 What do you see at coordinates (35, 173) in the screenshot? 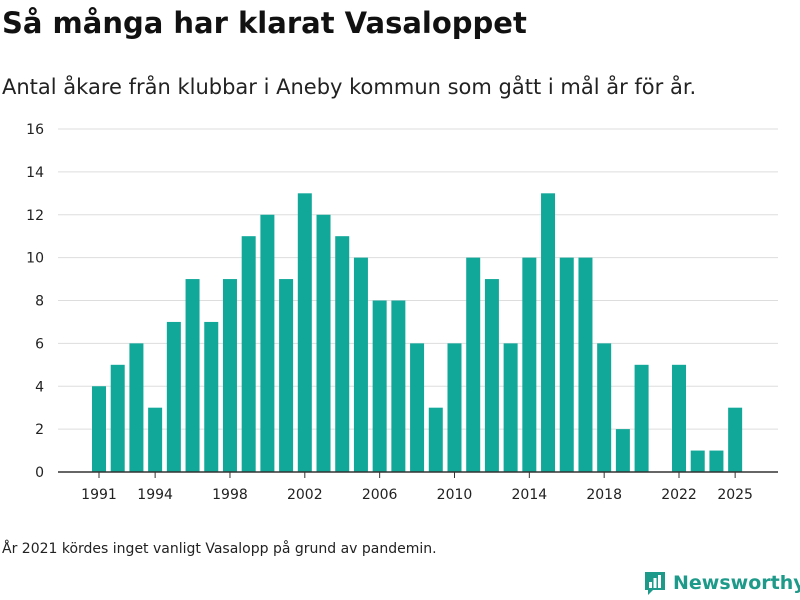
I see `y-tick-label: 14` at bounding box center [35, 173].